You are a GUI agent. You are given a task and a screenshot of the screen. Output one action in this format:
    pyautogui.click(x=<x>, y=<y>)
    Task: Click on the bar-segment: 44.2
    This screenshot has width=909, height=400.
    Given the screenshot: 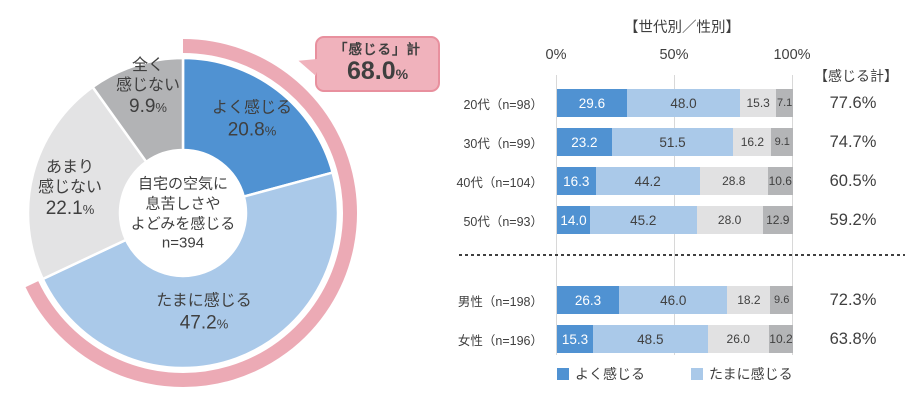 What is the action you would take?
    pyautogui.click(x=647, y=181)
    